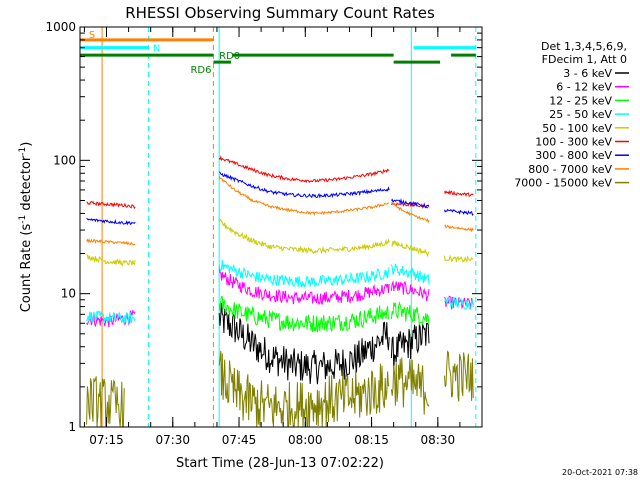  What do you see at coordinates (280, 463) in the screenshot?
I see `x-axis-label: Start Time (28-Jun-13 07:02:22)` at bounding box center [280, 463].